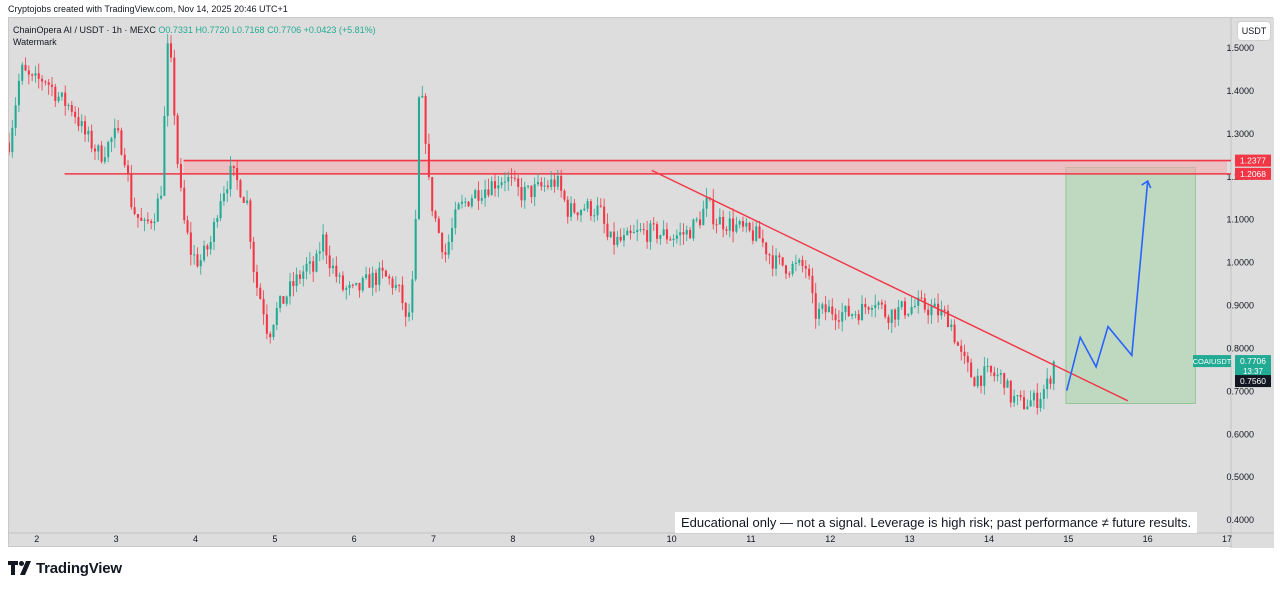 The image size is (1280, 589). I want to click on x-tick-label: 15, so click(1068, 539).